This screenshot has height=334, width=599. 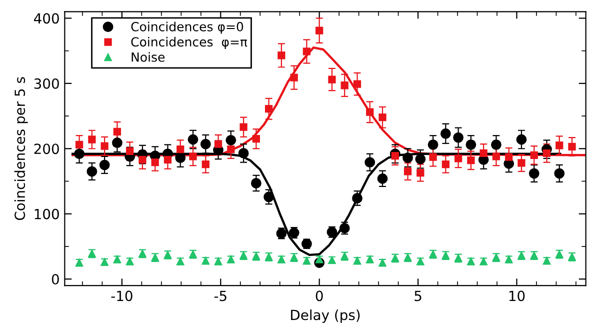 What do you see at coordinates (189, 43) in the screenshot?
I see `legend-label: Coincidences φ=π` at bounding box center [189, 43].